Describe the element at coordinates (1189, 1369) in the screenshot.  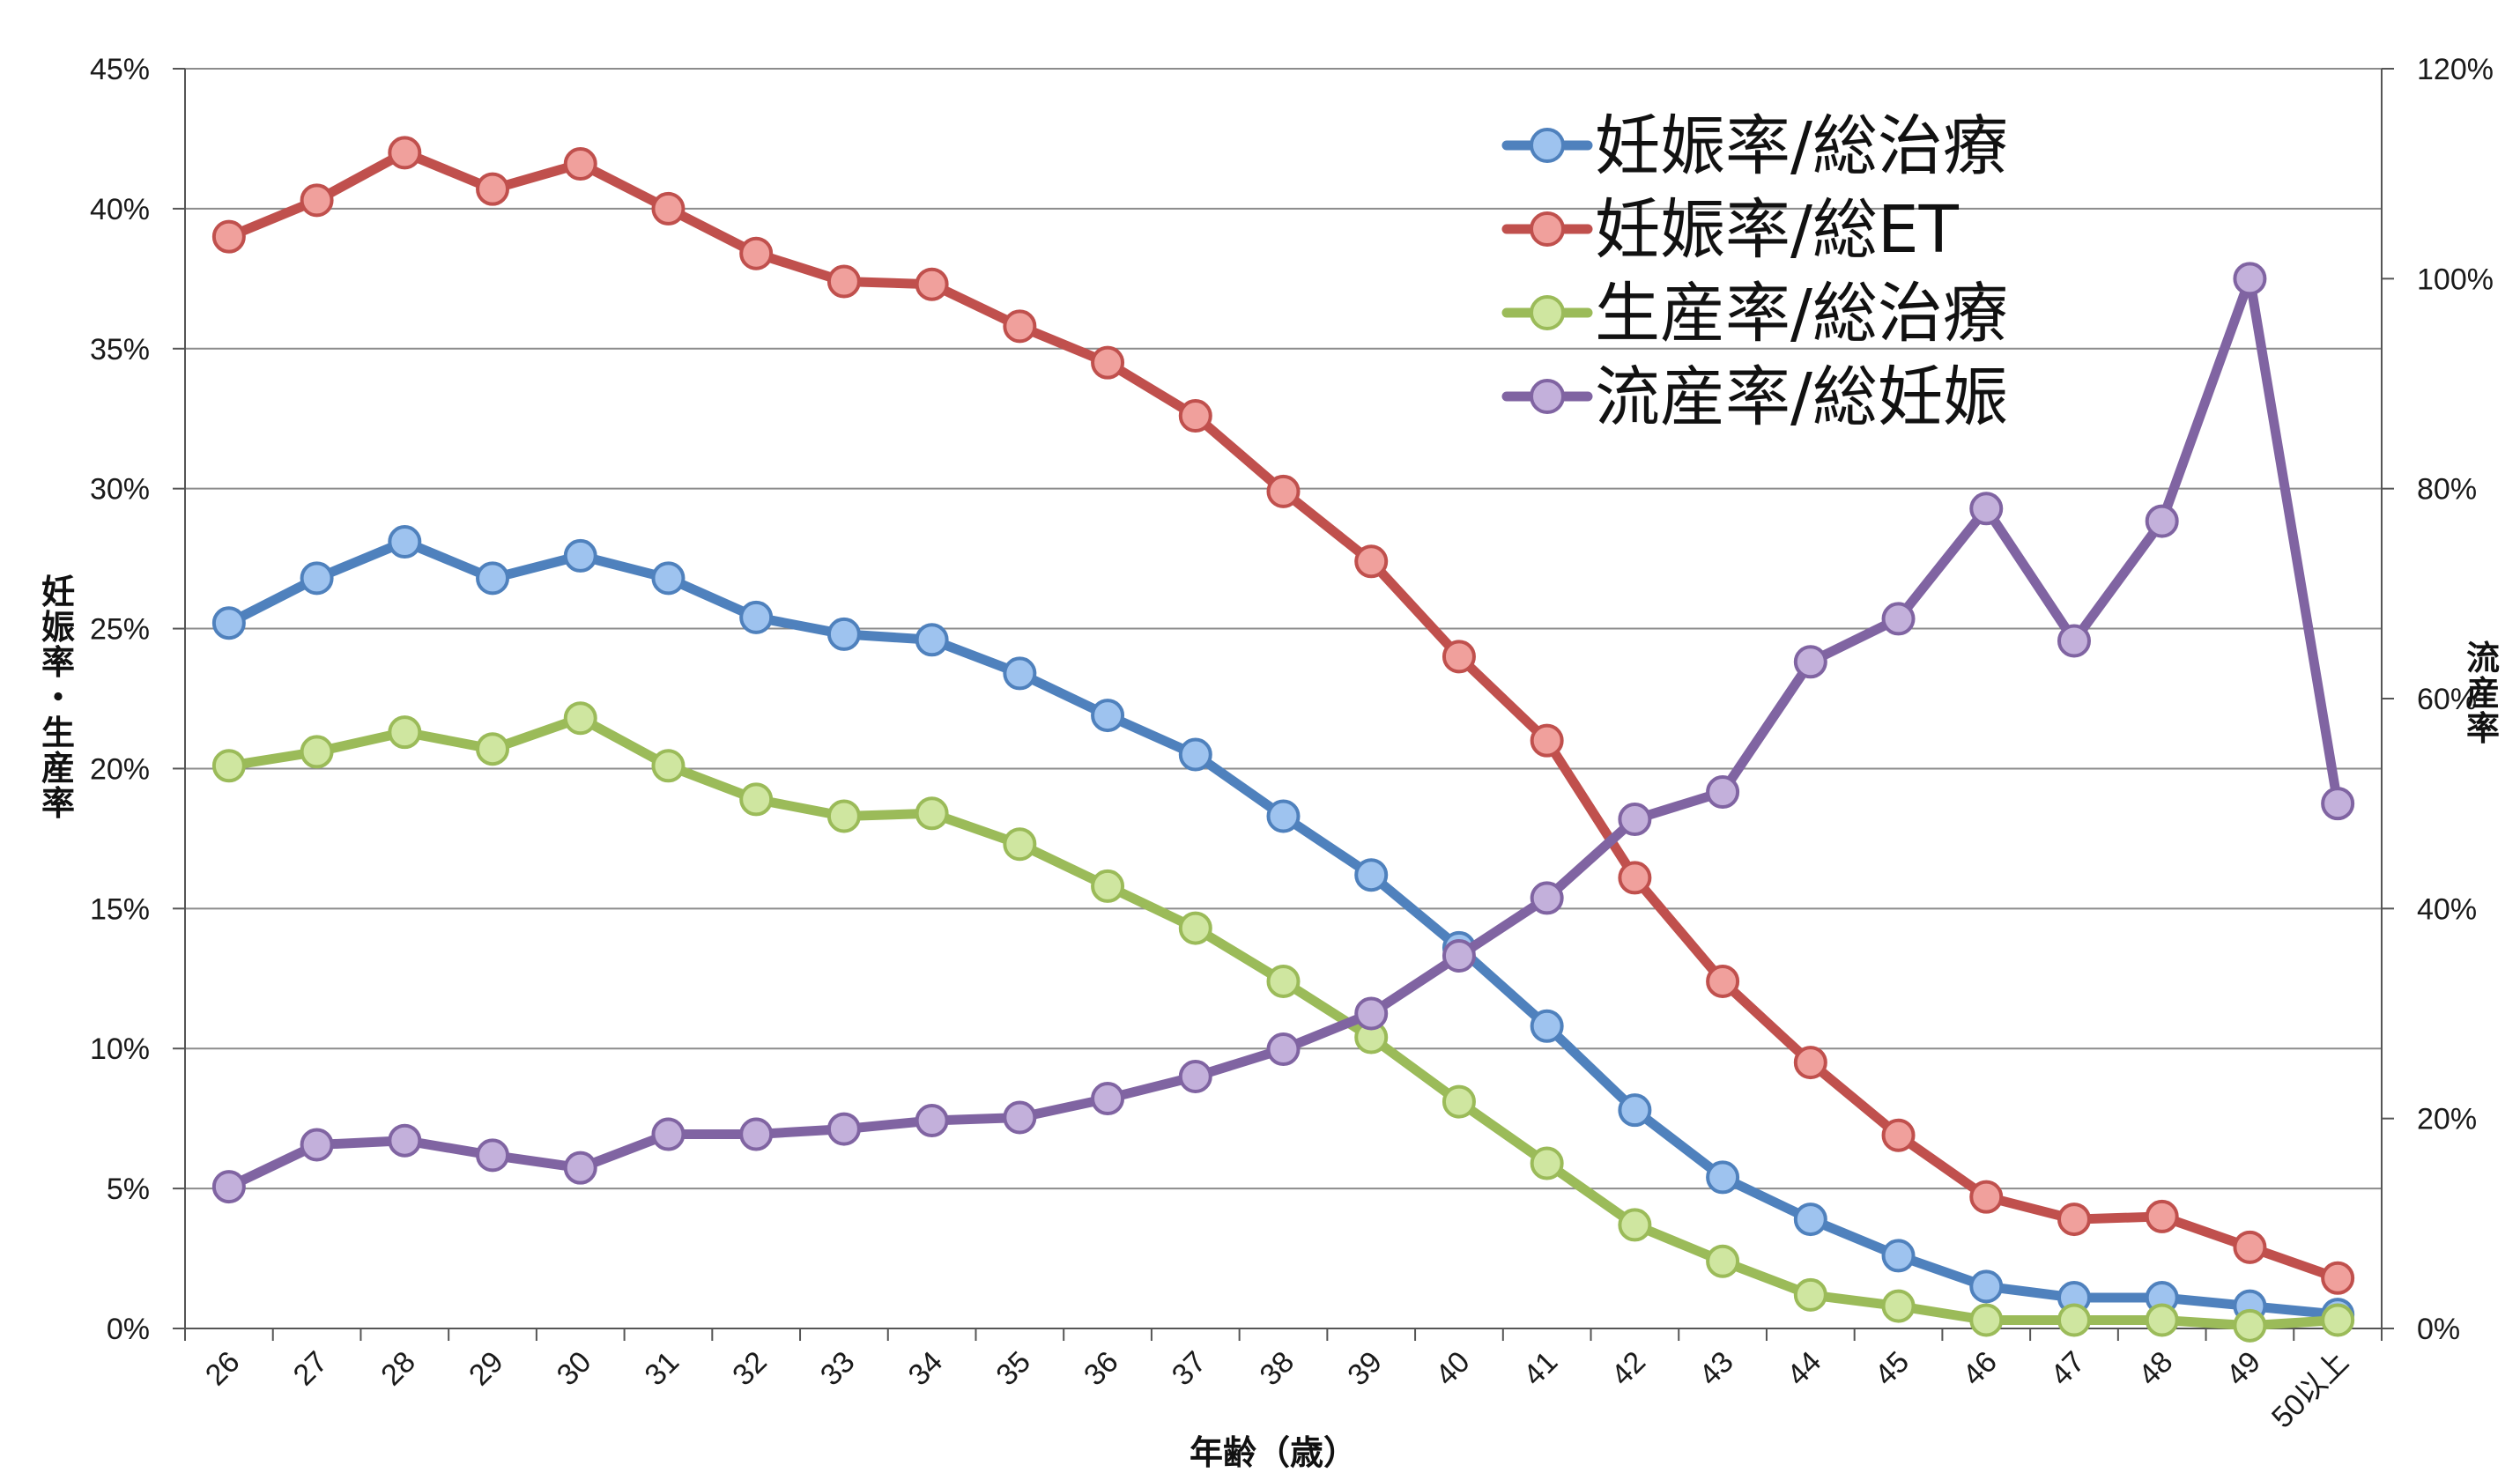
I see `x-tick-label: 37` at that location.